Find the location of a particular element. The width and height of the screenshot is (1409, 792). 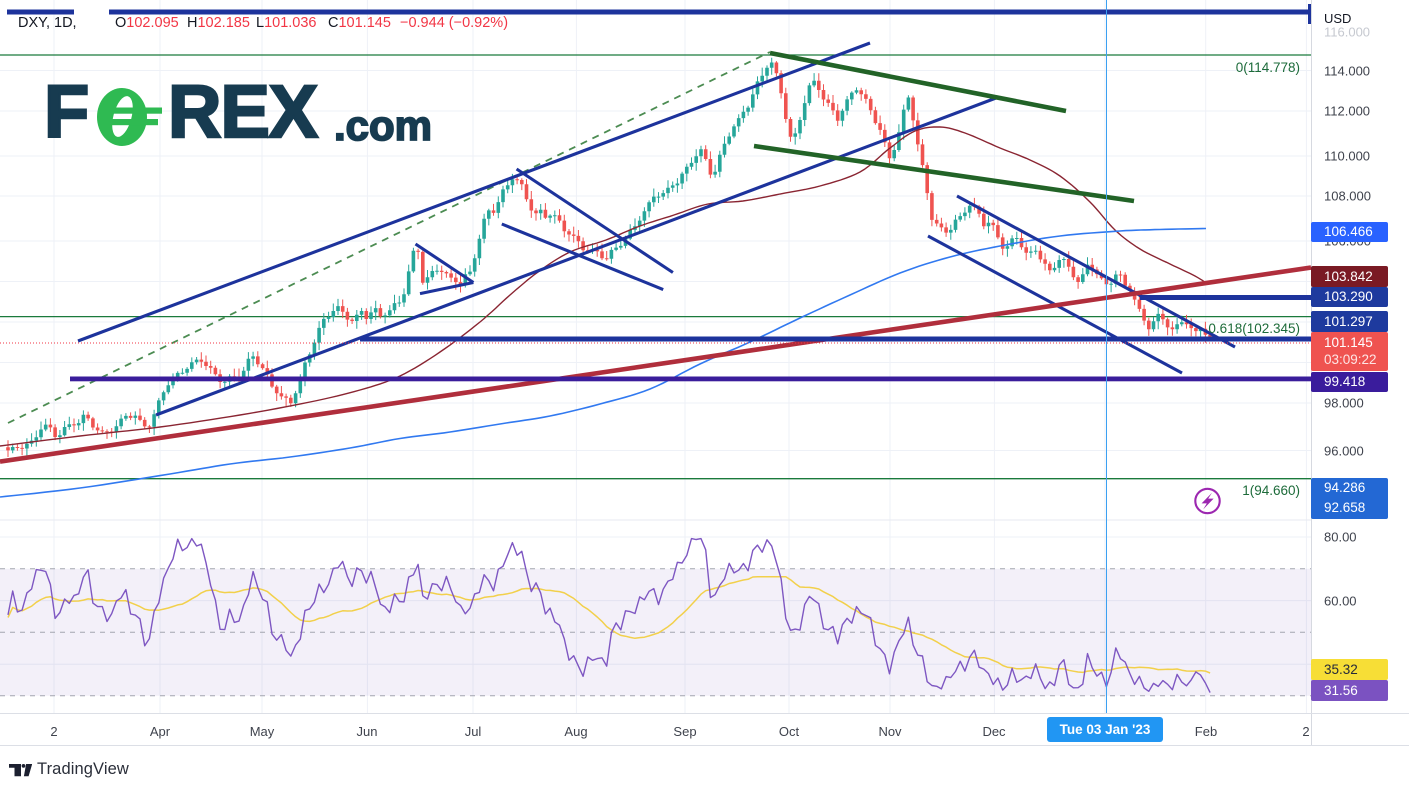

svg-text: 0(114.778) is located at coordinates (1268, 67).